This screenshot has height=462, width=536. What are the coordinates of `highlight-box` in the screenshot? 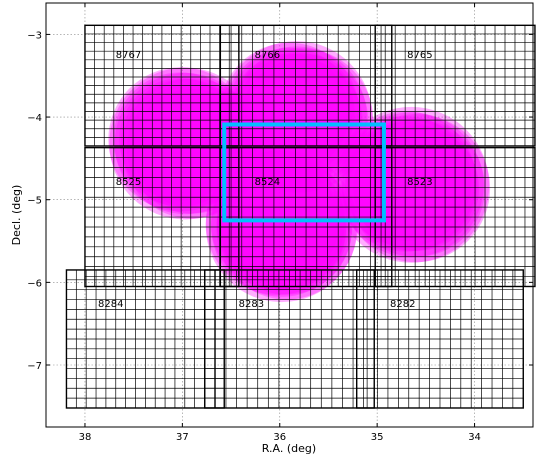 It's located at (304, 172).